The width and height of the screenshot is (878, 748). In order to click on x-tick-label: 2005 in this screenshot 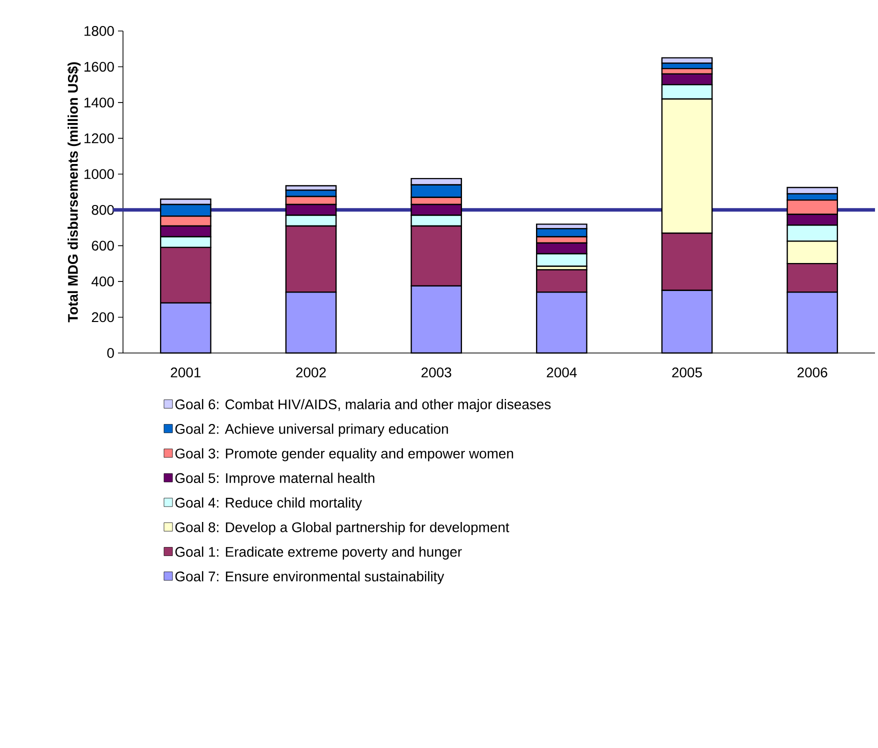, I will do `click(687, 373)`.